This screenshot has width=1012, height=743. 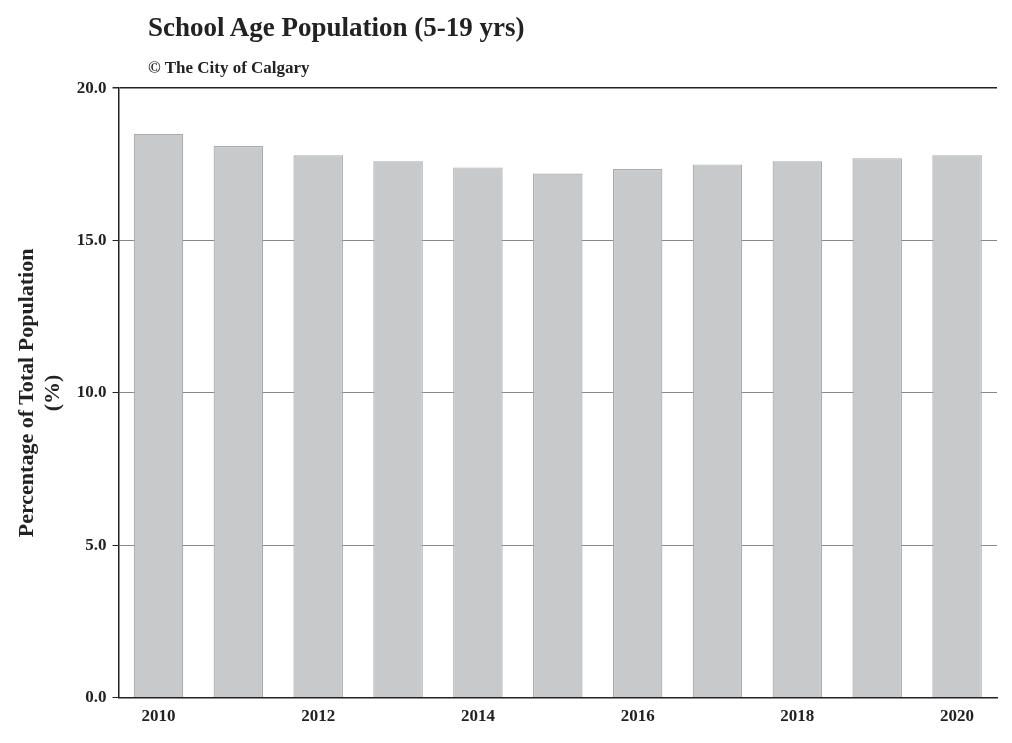 I want to click on y-tick-label: 0.0, so click(x=96, y=696).